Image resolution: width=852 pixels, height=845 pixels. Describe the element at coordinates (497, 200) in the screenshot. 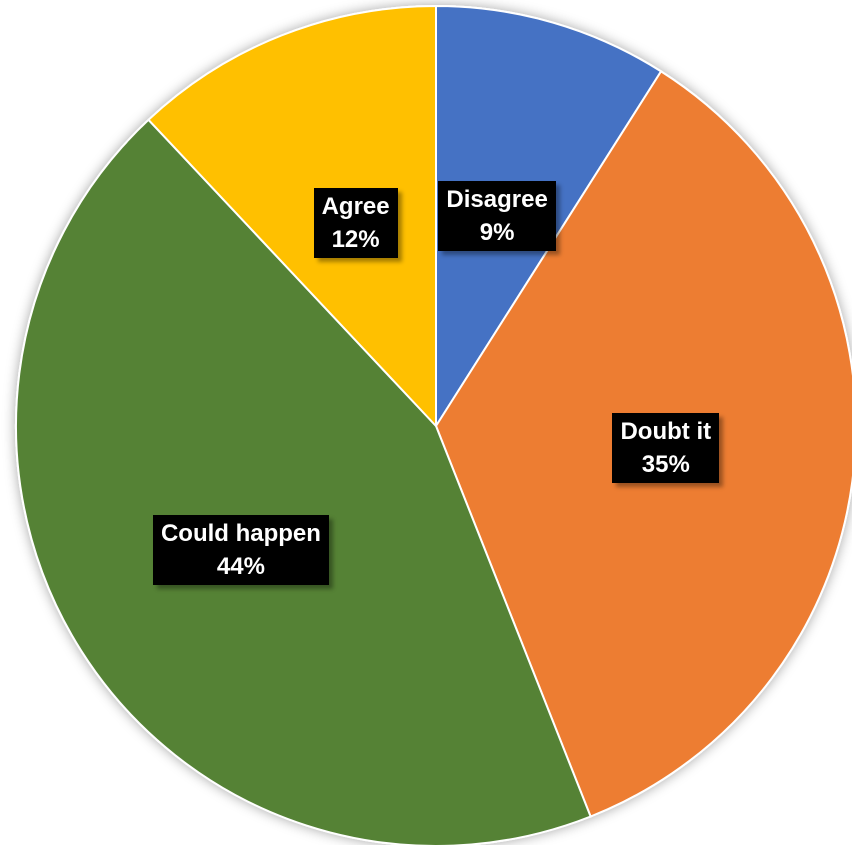

I see `data-label-category: Disagree` at that location.